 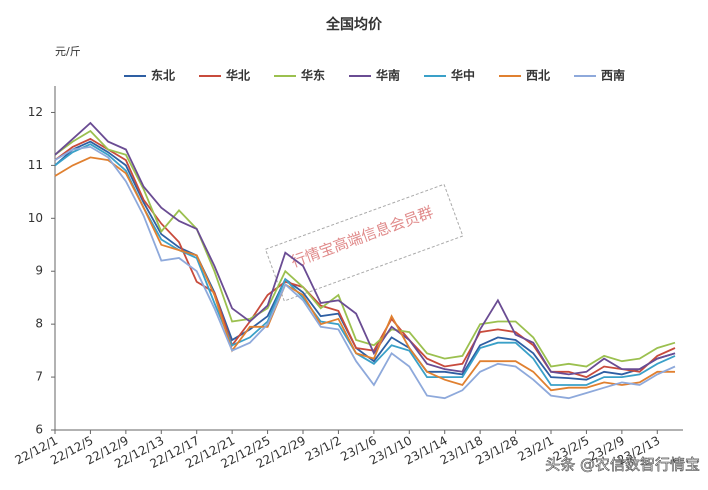 What do you see at coordinates (35, 112) in the screenshot?
I see `y-tick-label: 12` at bounding box center [35, 112].